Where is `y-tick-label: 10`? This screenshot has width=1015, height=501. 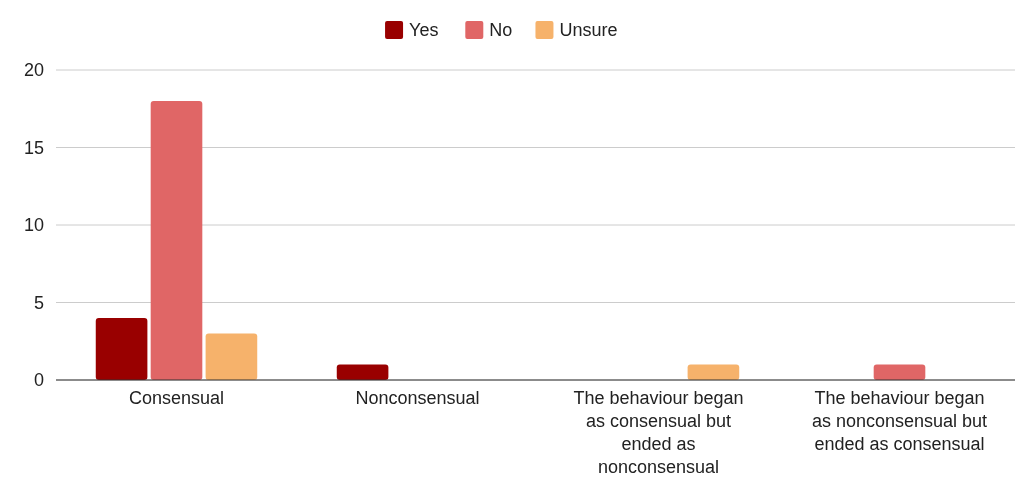 y-tick-label: 10 is located at coordinates (33, 225).